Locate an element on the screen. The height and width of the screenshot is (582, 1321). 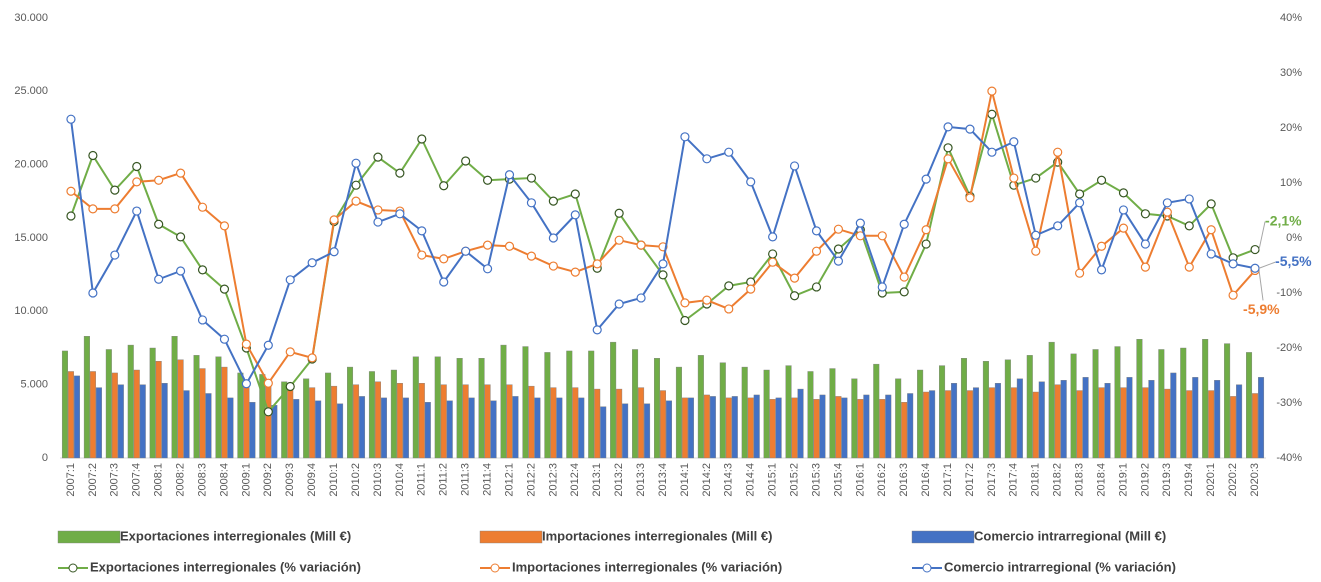
x-tick-label: 2019:4 is located at coordinates (1189, 480).